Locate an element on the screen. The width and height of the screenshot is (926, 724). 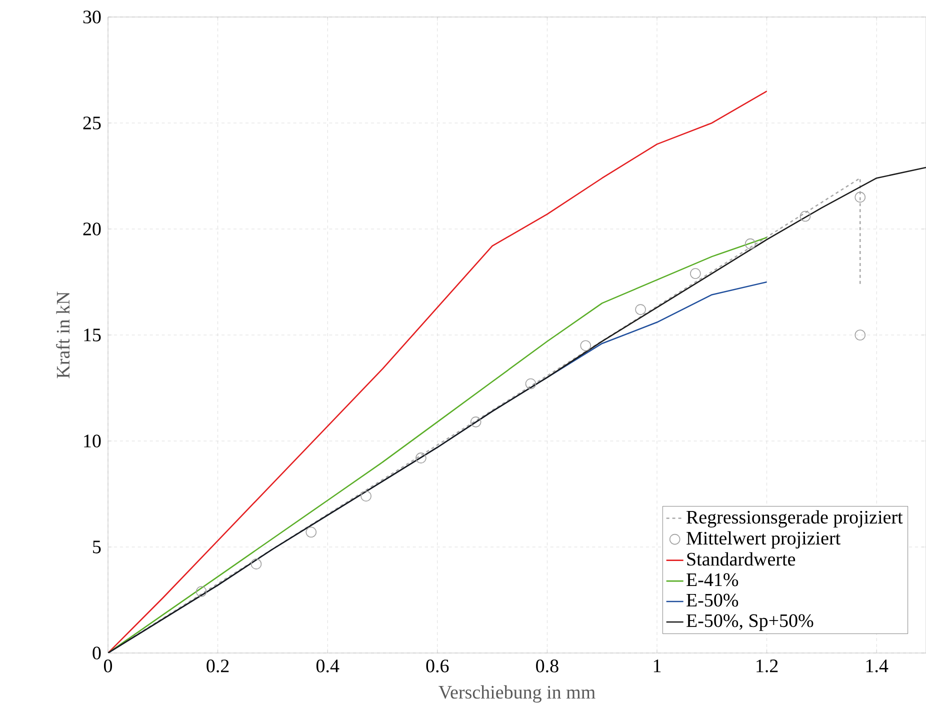
y-tick-label: 30 is located at coordinates (92, 17).